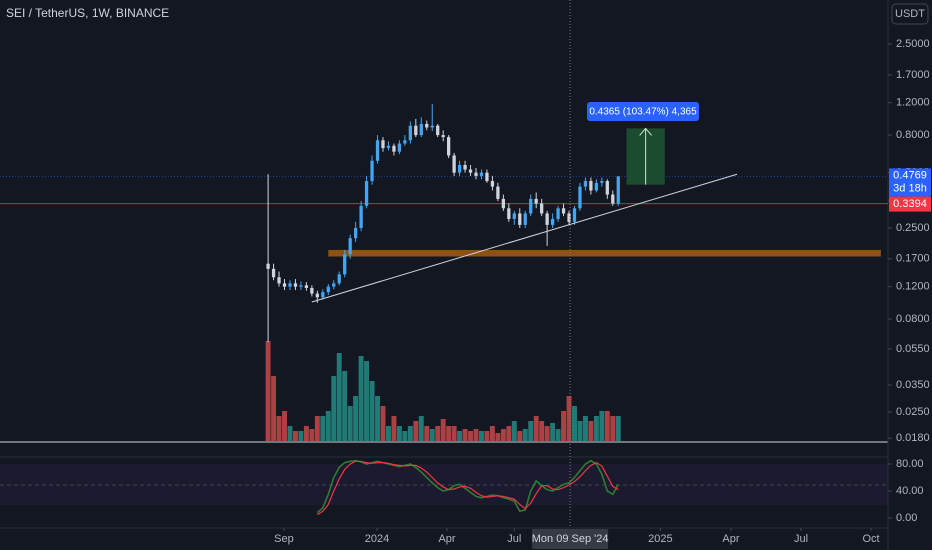 This screenshot has height=550, width=932. What do you see at coordinates (604, 253) in the screenshot?
I see `zone` at bounding box center [604, 253].